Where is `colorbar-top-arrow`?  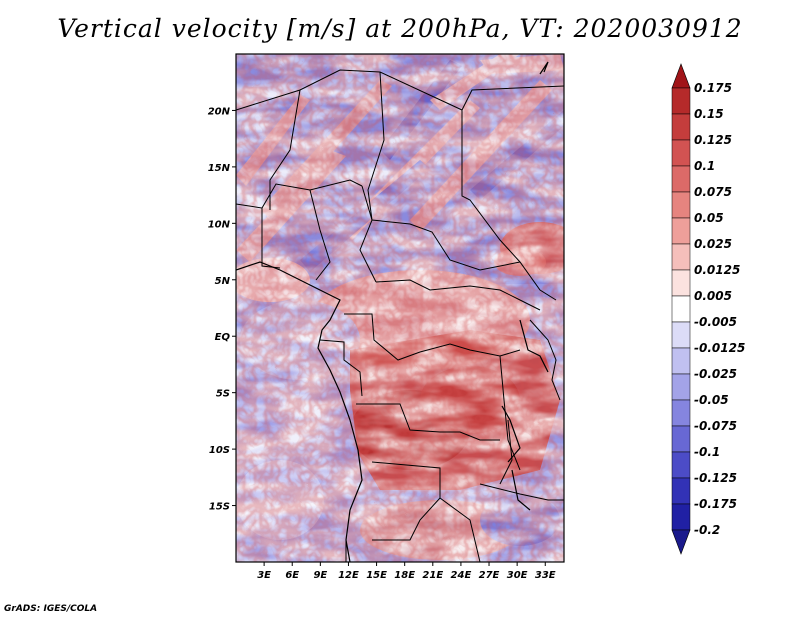 colorbar-top-arrow is located at coordinates (681, 76).